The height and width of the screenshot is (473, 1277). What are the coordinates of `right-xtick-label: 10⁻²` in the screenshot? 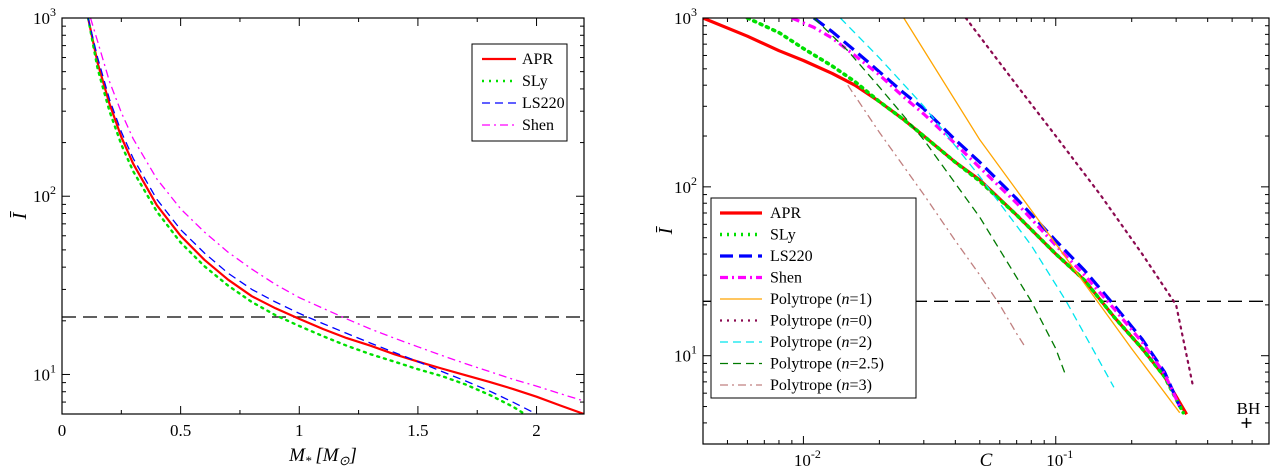 It's located at (807, 457).